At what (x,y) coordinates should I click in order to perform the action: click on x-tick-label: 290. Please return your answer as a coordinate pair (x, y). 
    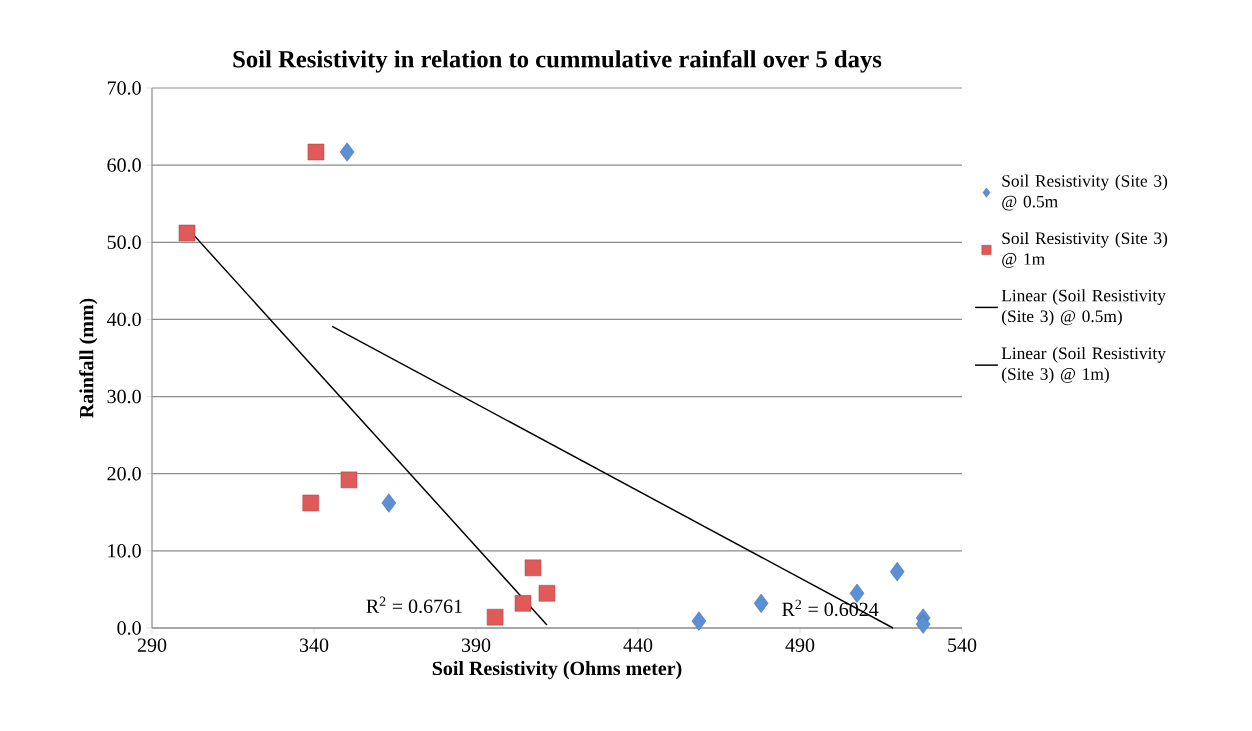
    Looking at the image, I should click on (152, 645).